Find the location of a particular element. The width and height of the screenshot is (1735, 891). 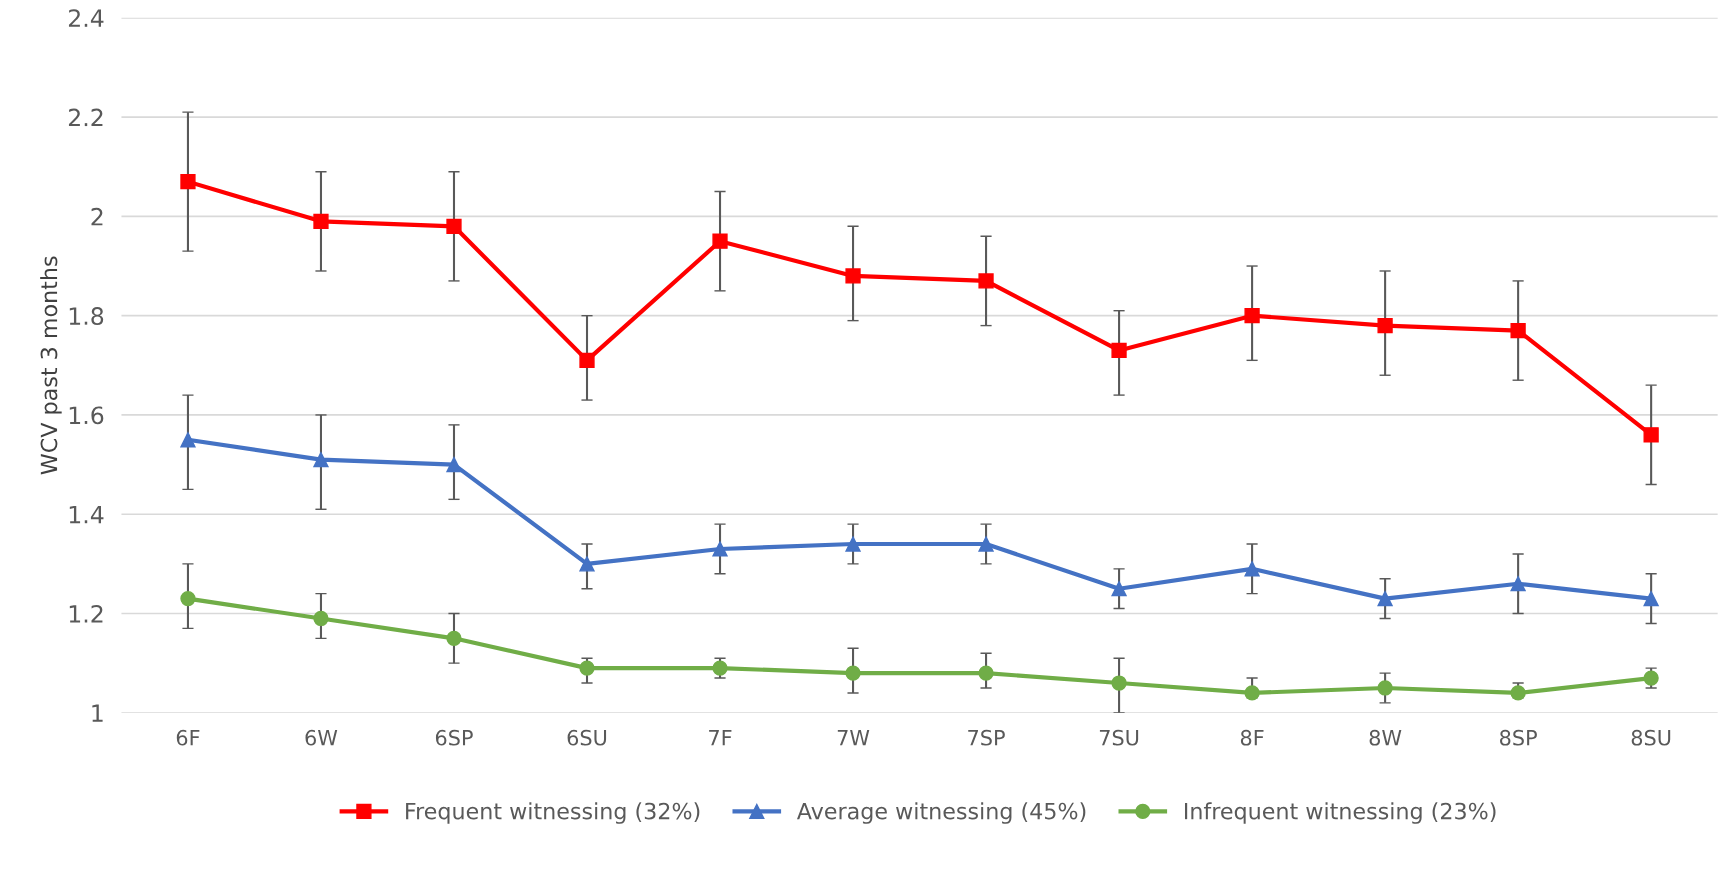

y-tick-label: 1.6 is located at coordinates (86, 415).